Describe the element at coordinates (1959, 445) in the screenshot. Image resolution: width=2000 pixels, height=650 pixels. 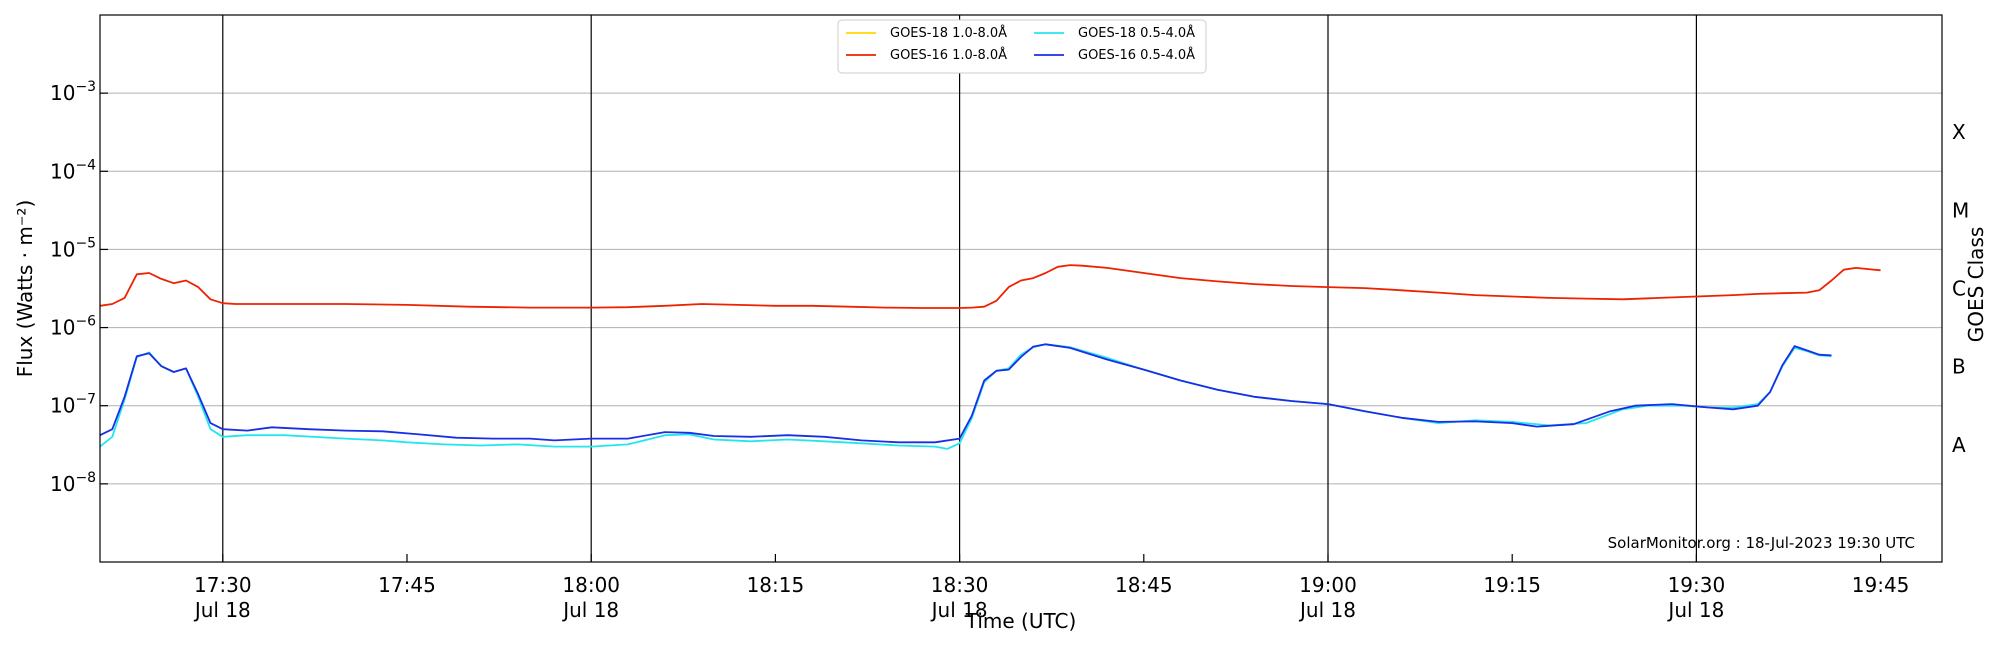
I see `goes-class-label: A` at that location.